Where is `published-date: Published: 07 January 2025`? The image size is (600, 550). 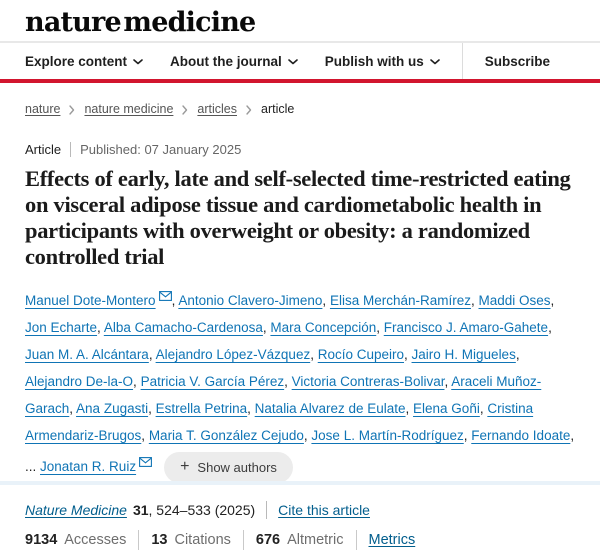
published-date: Published: 07 January 2025 is located at coordinates (161, 149).